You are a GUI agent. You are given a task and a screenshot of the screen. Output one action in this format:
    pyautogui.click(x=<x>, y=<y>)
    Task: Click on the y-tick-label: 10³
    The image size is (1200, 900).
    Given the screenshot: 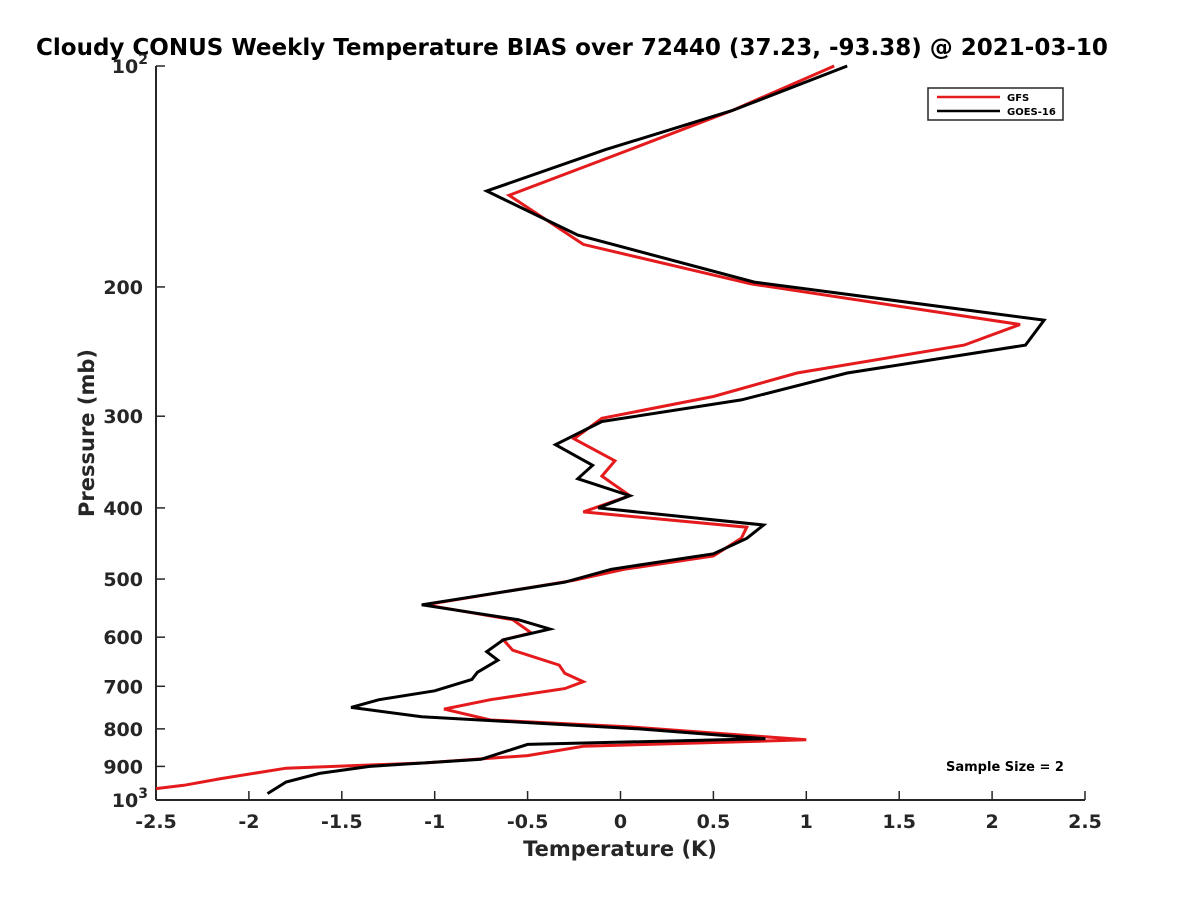 What is the action you would take?
    pyautogui.click(x=130, y=799)
    